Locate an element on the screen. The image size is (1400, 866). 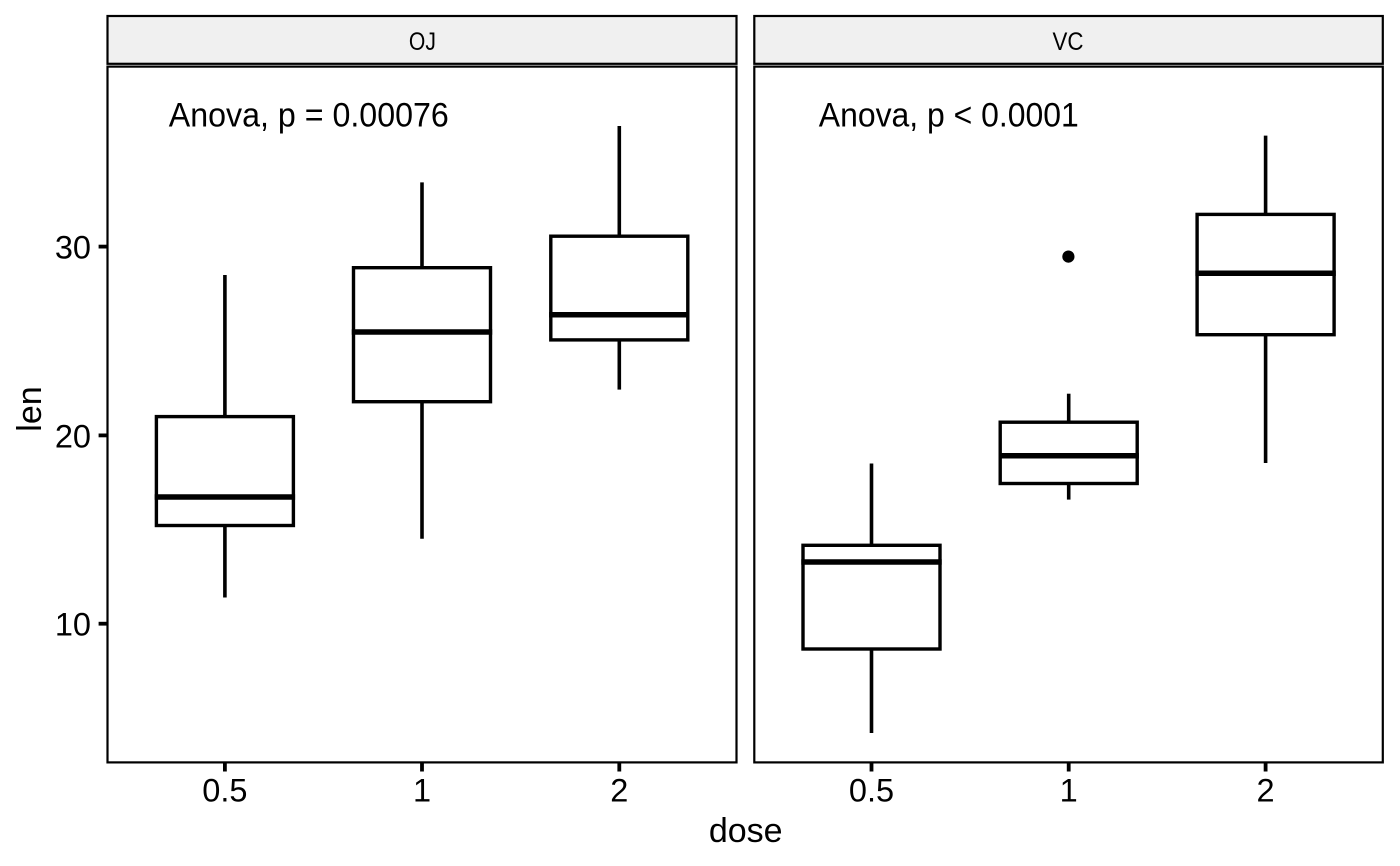
svg-text: OJ is located at coordinates (422, 42).